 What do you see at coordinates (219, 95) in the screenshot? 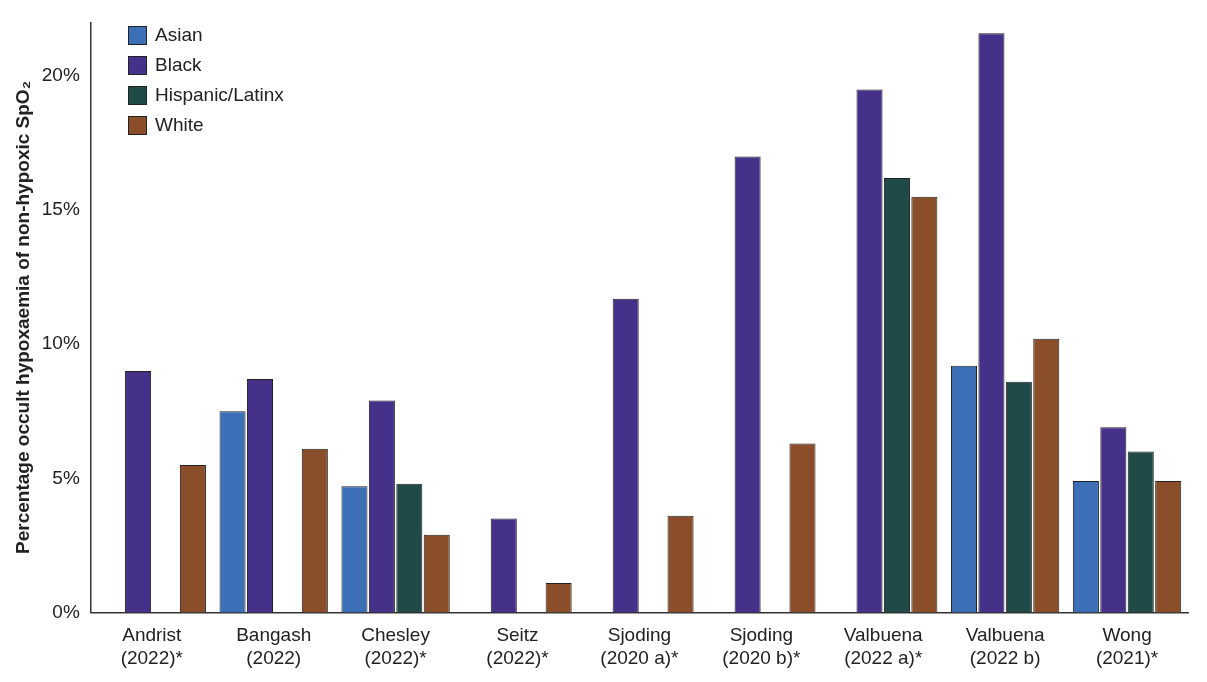
I see `legend-label: Hispanic/Latinx` at bounding box center [219, 95].